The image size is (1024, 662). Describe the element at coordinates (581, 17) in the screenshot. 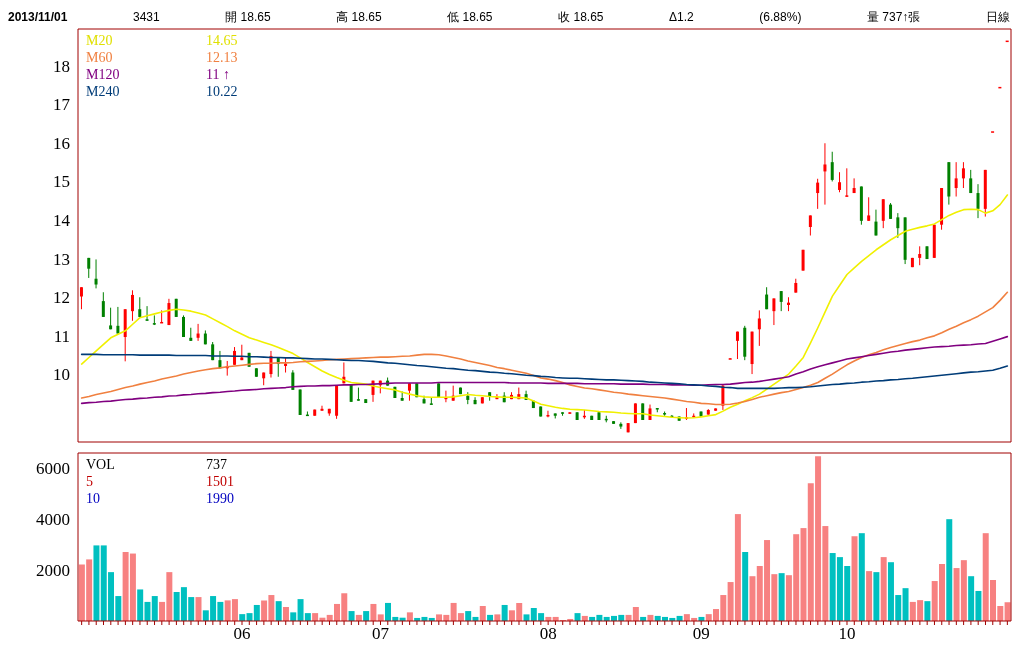

I see `text: 收 18.65` at that location.